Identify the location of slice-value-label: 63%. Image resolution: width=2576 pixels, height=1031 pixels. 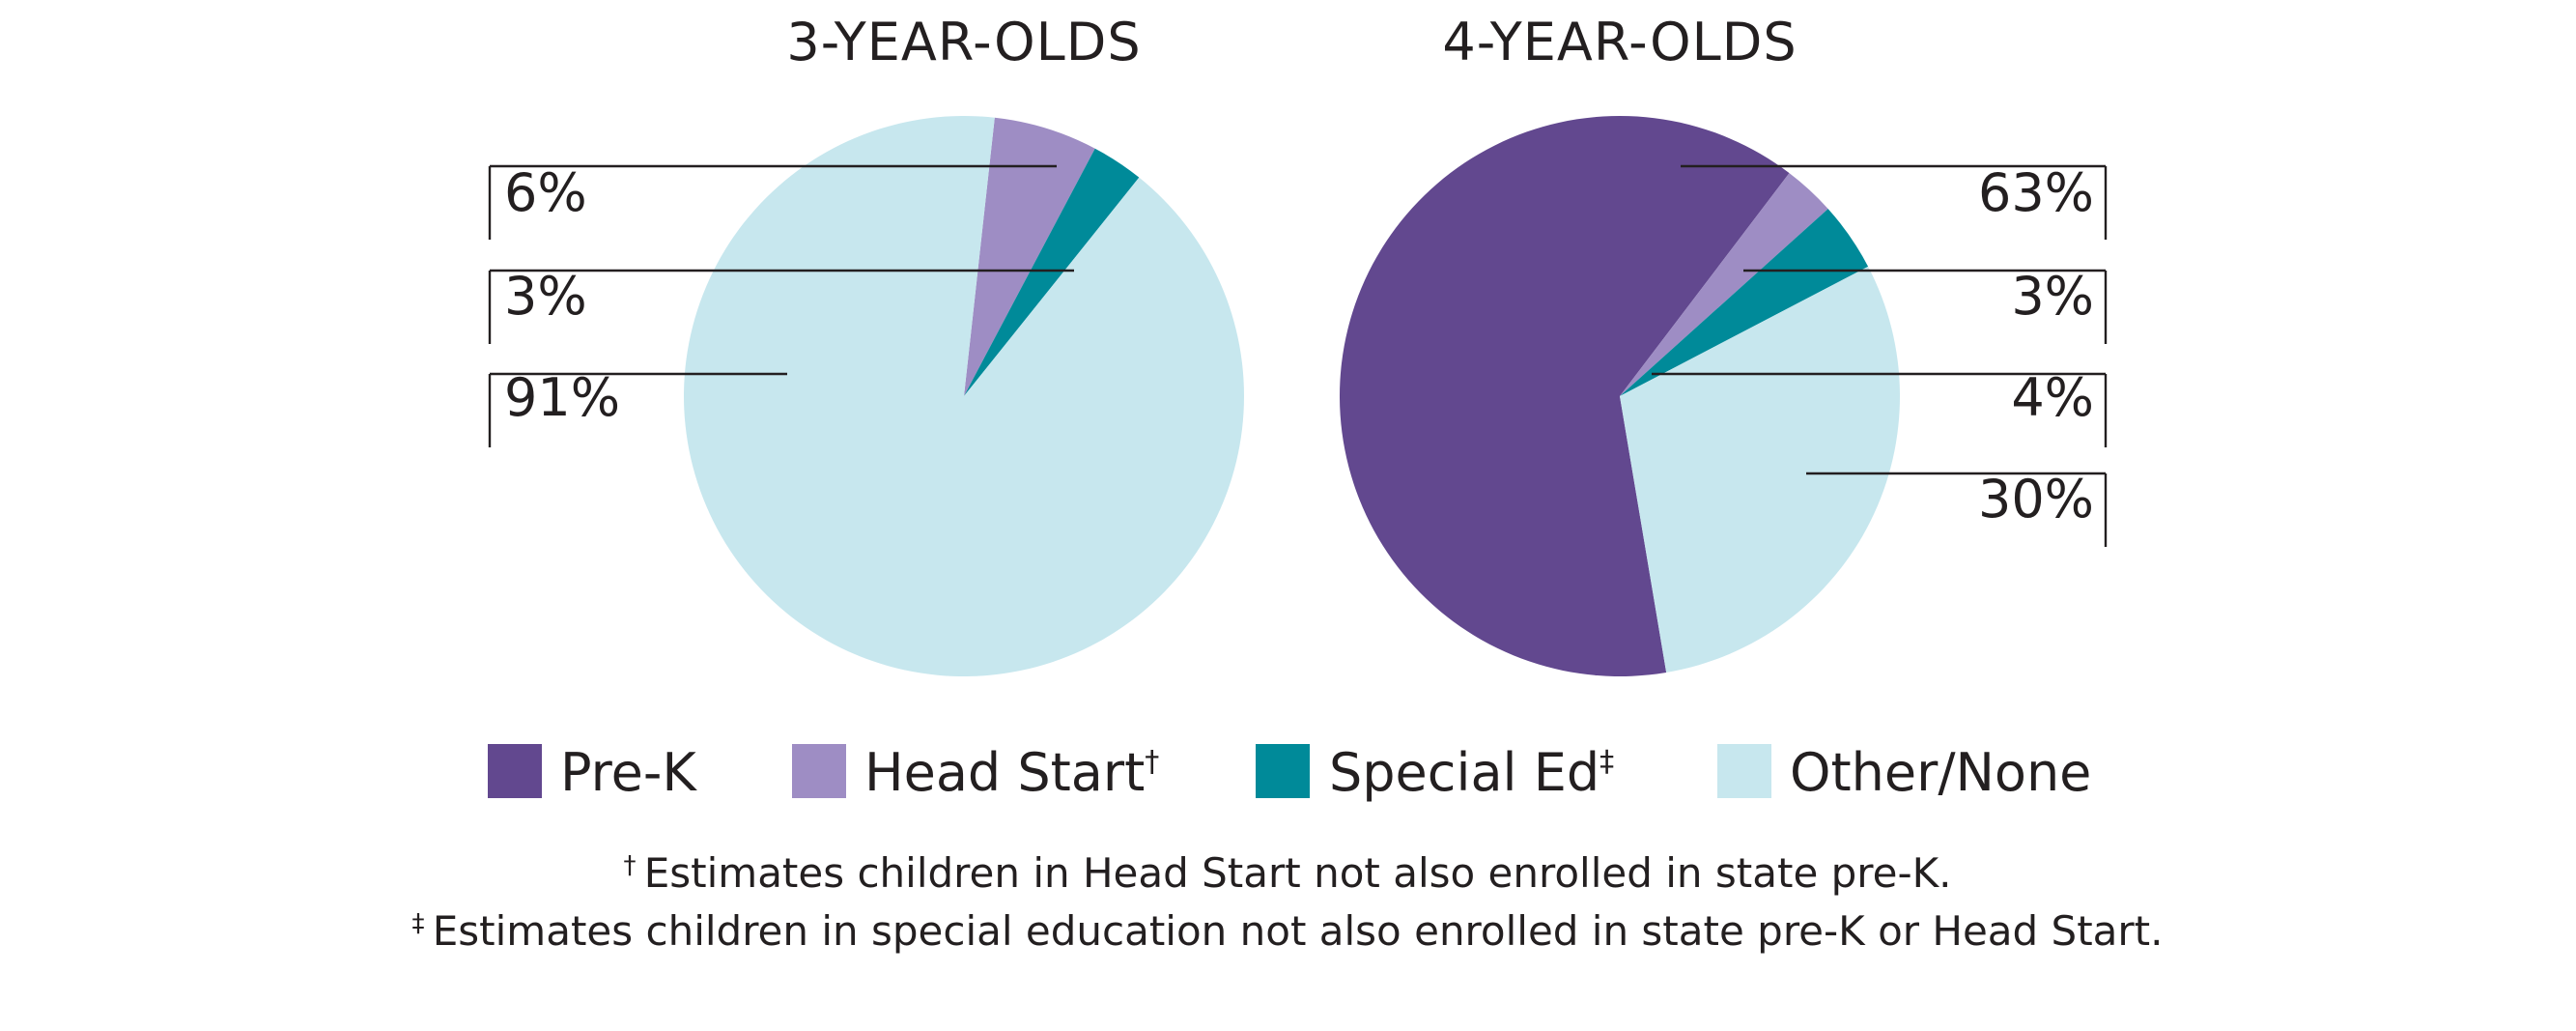
(2036, 193).